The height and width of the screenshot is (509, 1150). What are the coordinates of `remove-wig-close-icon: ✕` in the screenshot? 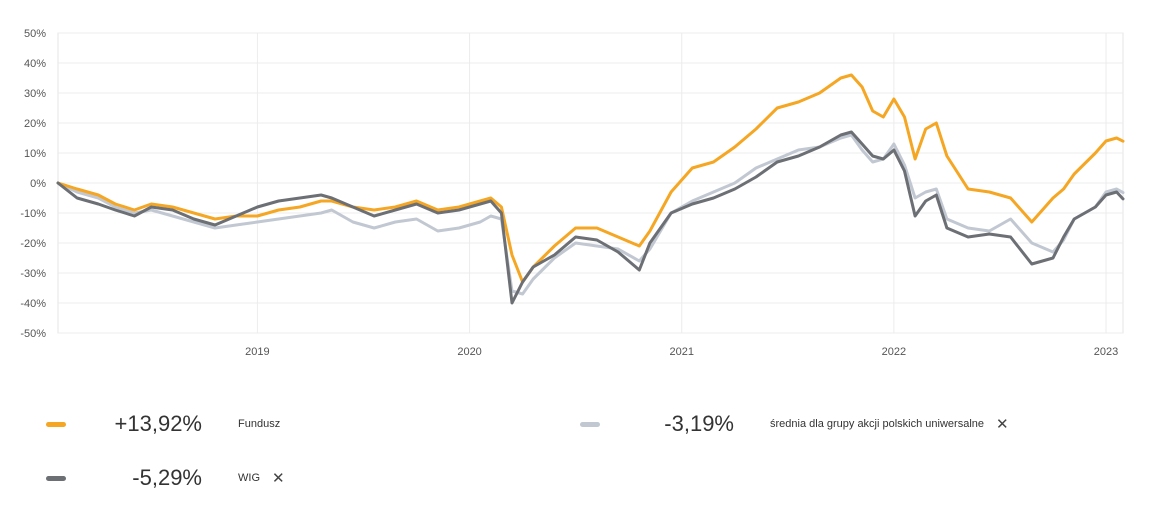 It's located at (278, 478).